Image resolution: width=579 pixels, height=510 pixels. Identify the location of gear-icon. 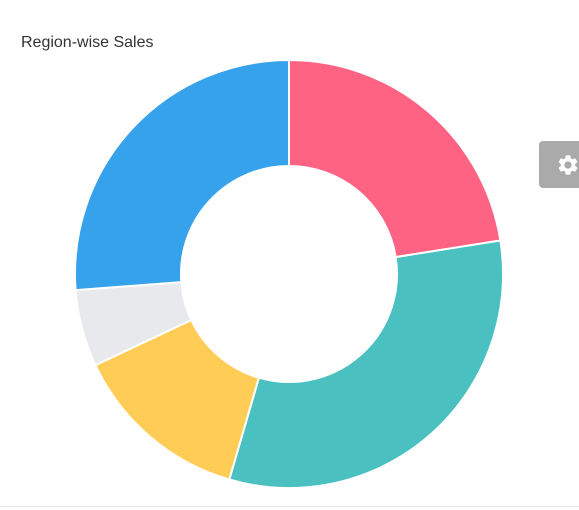
(568, 165).